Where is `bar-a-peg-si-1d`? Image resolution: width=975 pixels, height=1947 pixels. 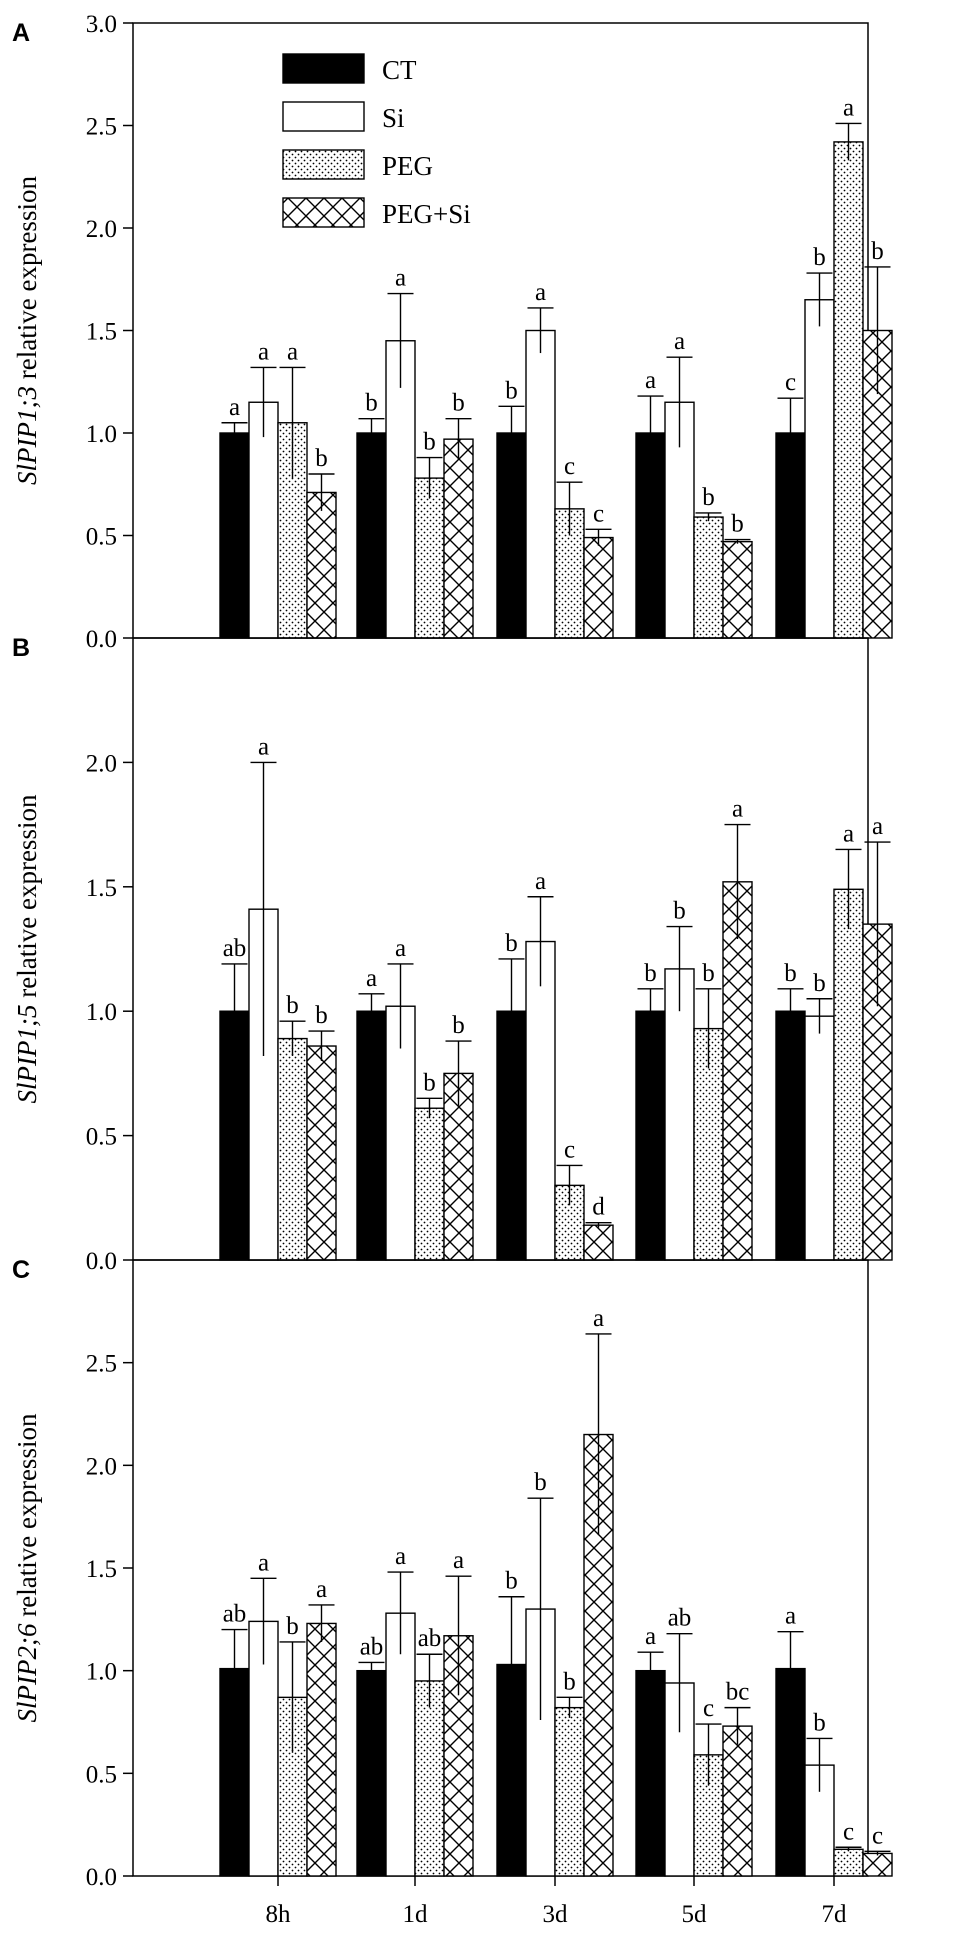 bar-a-peg-si-1d is located at coordinates (458, 538).